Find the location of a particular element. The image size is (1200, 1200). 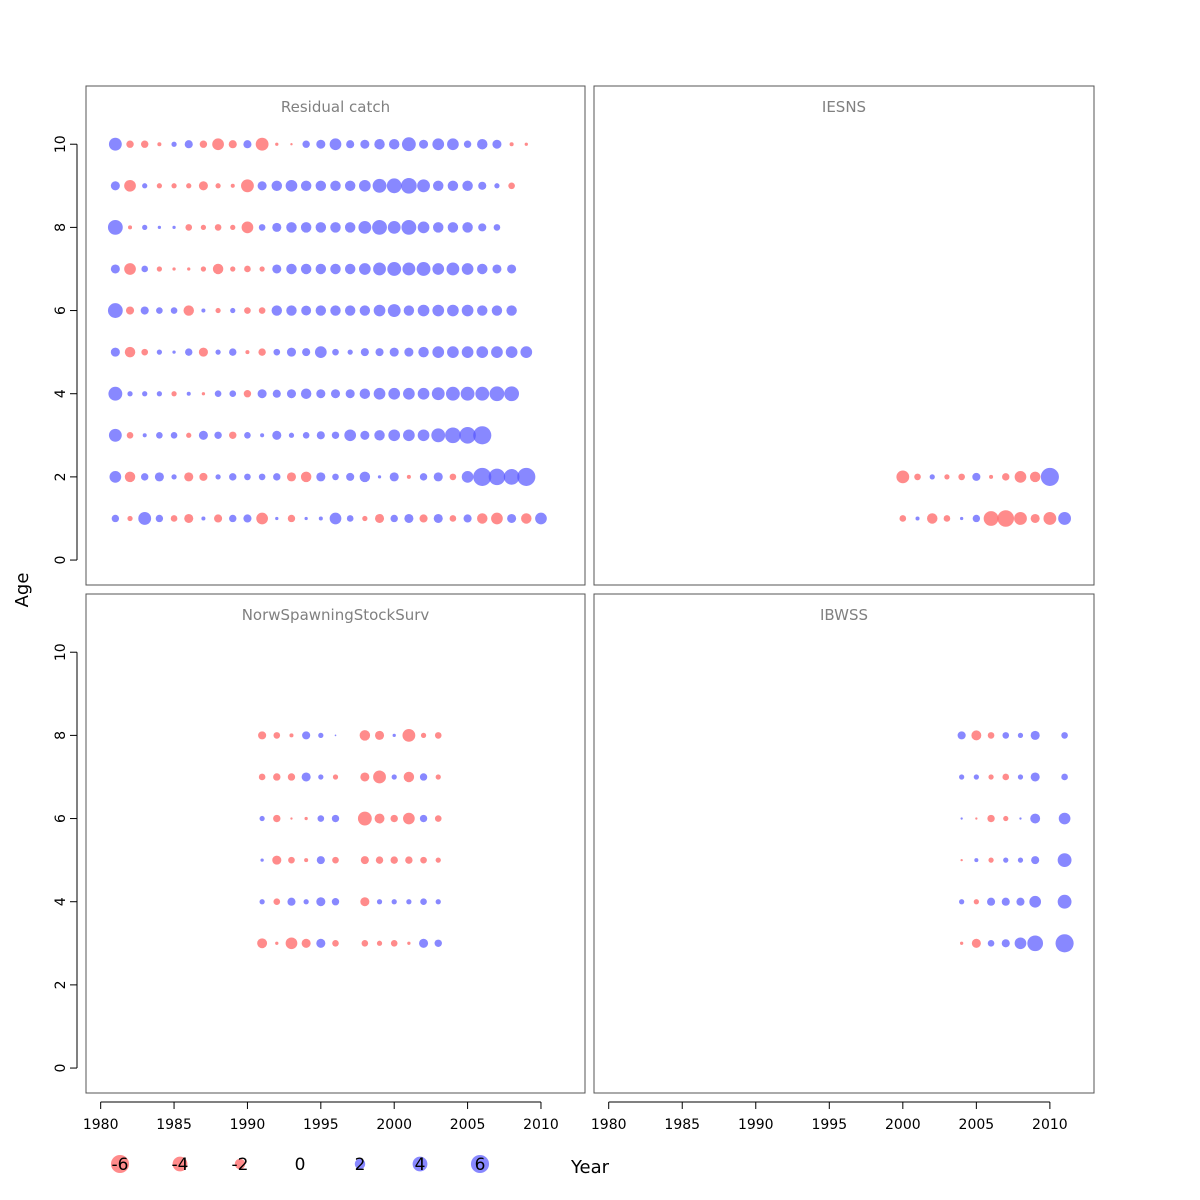

x-tick-label: 1985 is located at coordinates (682, 1125).